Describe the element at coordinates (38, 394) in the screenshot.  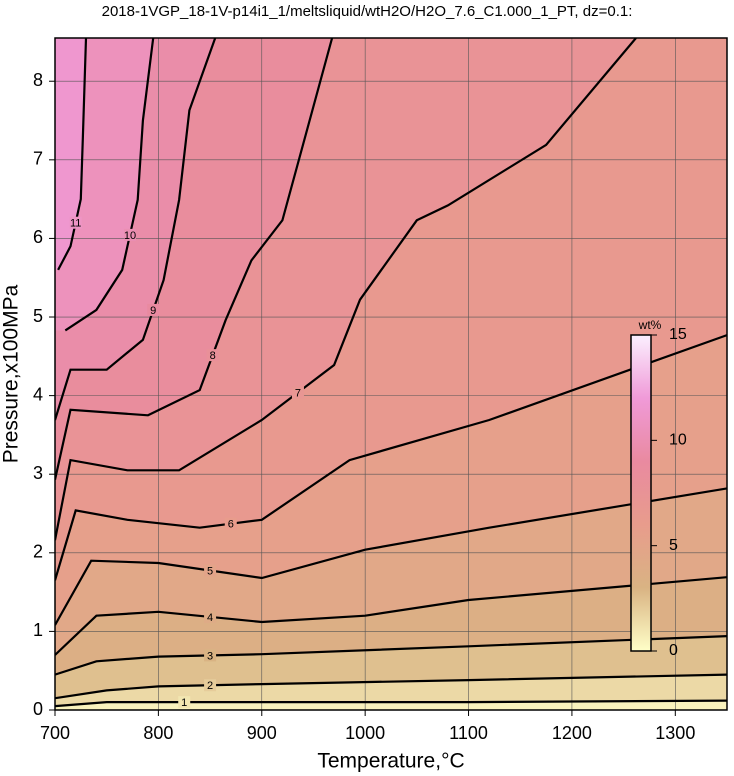
I see `y-tick-label: 4` at that location.